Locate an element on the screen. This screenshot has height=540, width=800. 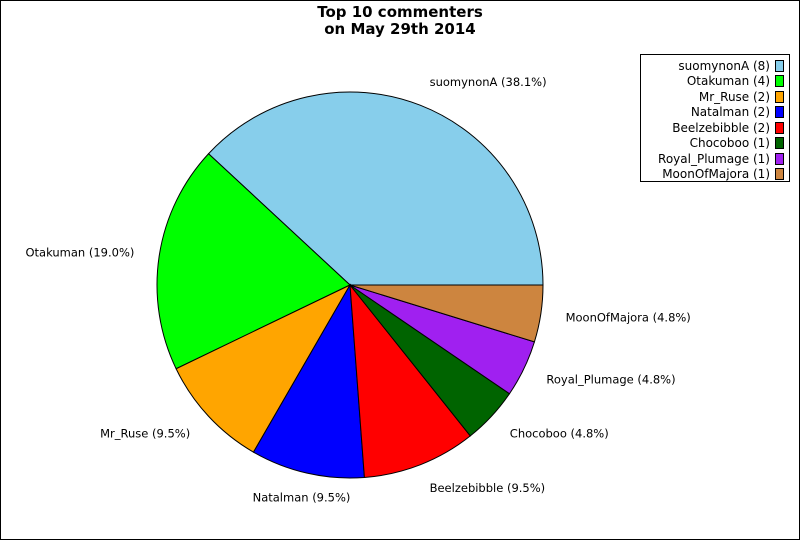
pie-slice-moonofmajora is located at coordinates (446, 313).